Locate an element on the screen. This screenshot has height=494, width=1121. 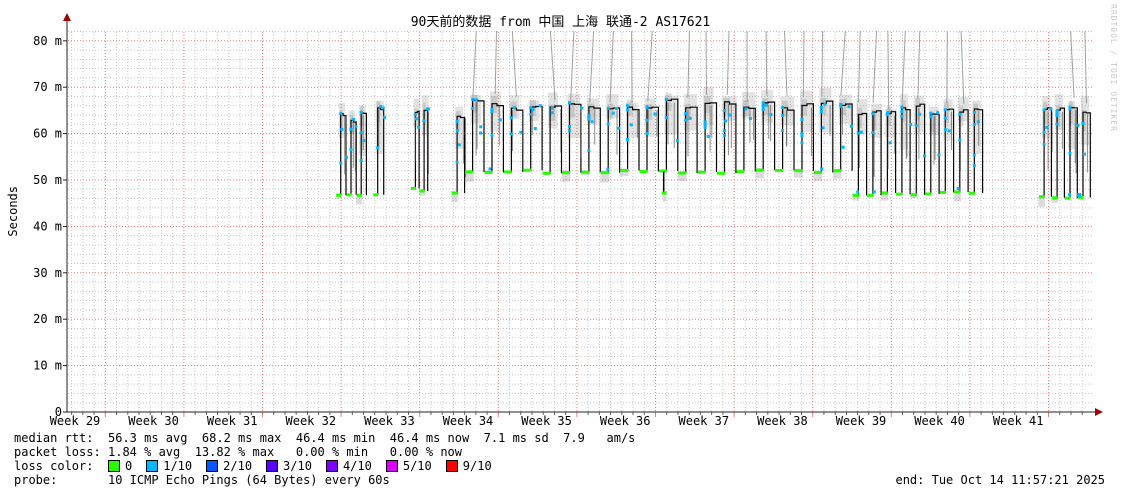
loss-color-item-5-10: 5/10 is located at coordinates (408, 466).